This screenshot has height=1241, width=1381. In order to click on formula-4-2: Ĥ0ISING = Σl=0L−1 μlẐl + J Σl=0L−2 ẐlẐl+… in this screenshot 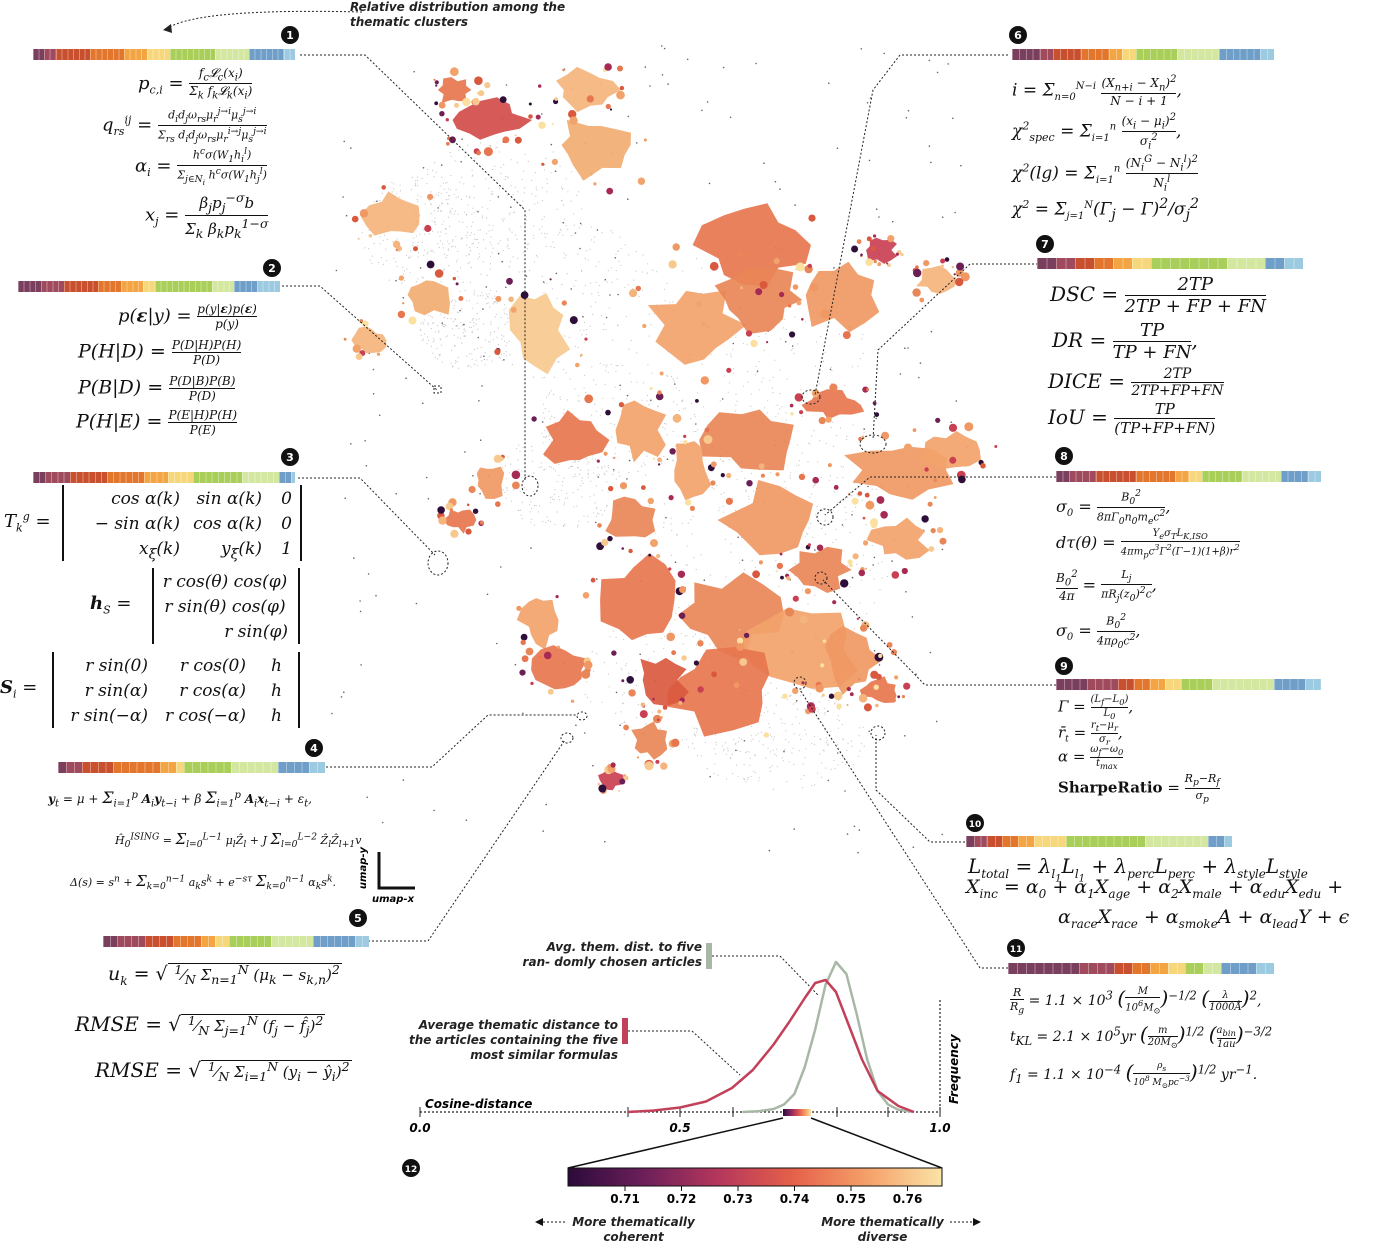, I will do `click(238, 840)`.